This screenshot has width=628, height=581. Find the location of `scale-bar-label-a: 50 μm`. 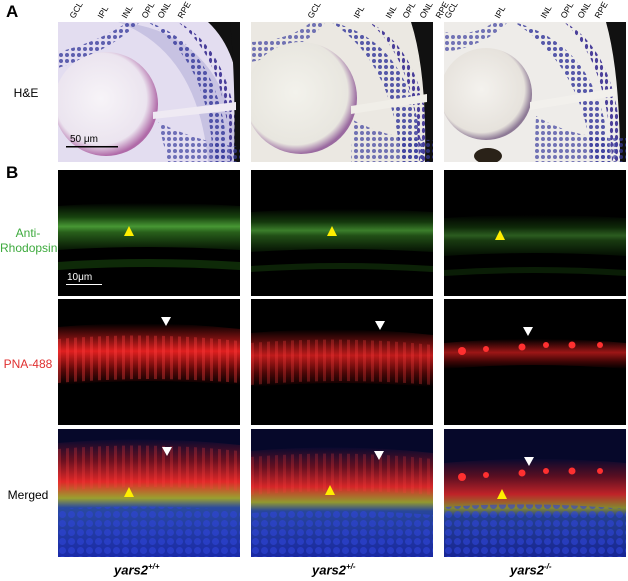

scale-bar-label-a: 50 μm is located at coordinates (84, 139).